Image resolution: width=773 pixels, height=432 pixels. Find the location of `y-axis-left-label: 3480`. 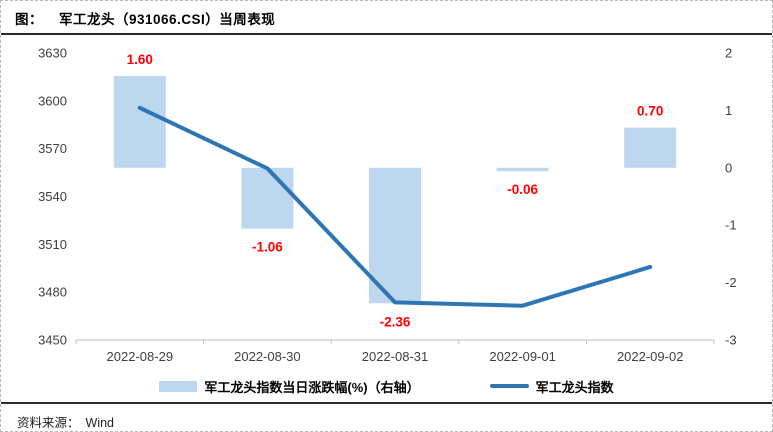

y-axis-left-label: 3480 is located at coordinates (52, 292).